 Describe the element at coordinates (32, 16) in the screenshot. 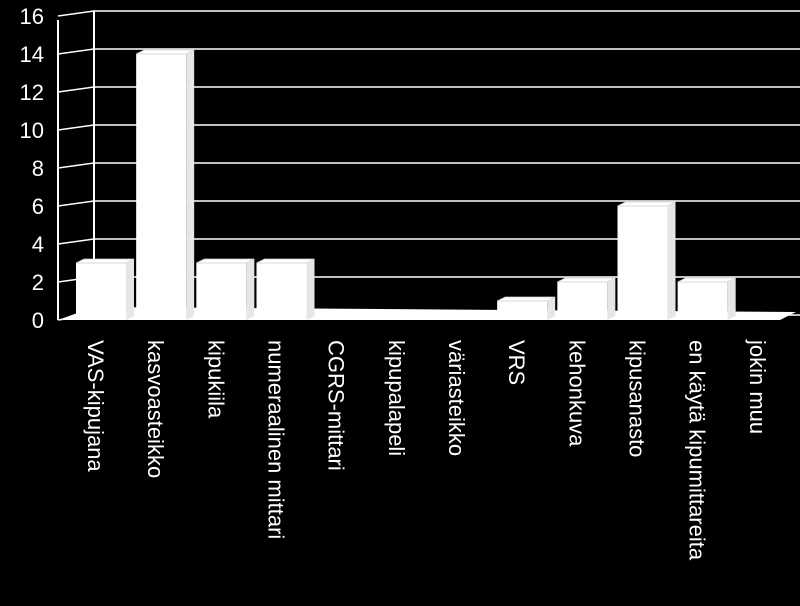

I see `y-tick-label: 16` at that location.